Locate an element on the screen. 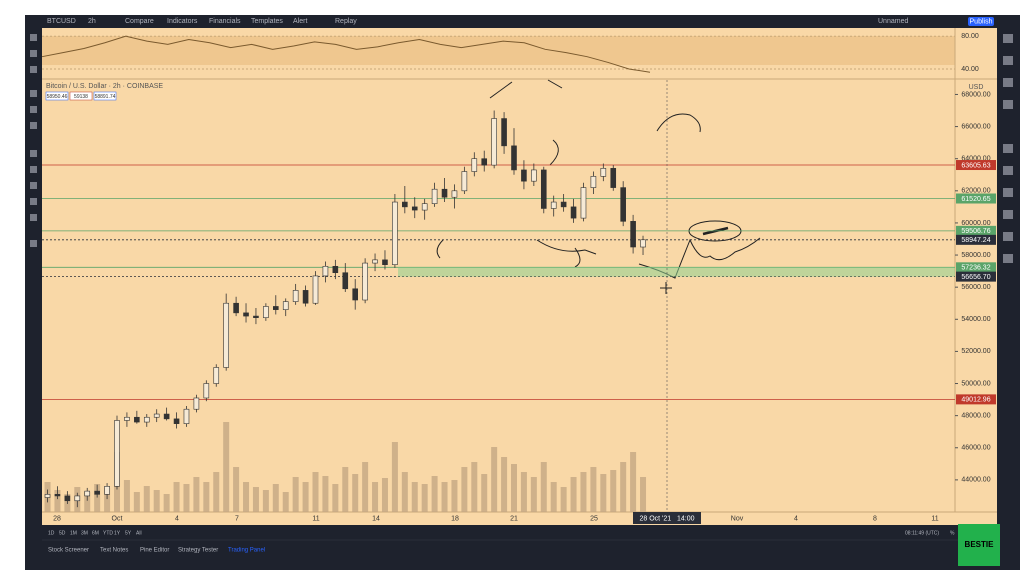 The width and height of the screenshot is (1024, 578). range-button: 3M is located at coordinates (84, 533).